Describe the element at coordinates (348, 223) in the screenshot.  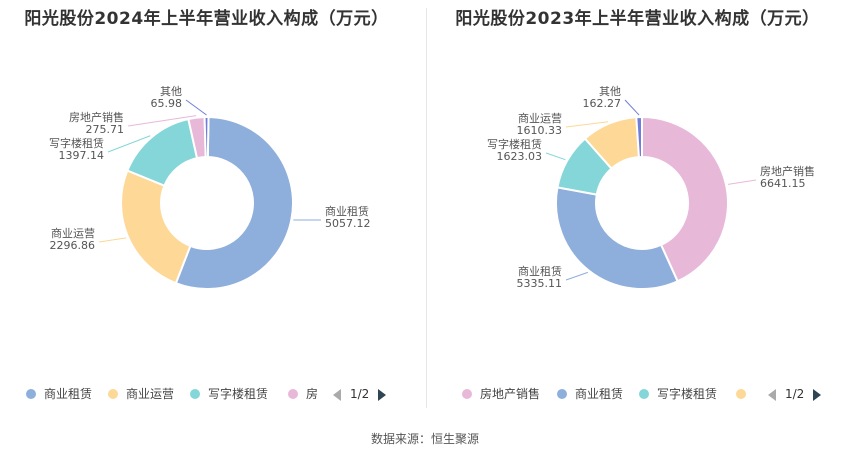
I see `slice-value-label: 5057.12` at that location.